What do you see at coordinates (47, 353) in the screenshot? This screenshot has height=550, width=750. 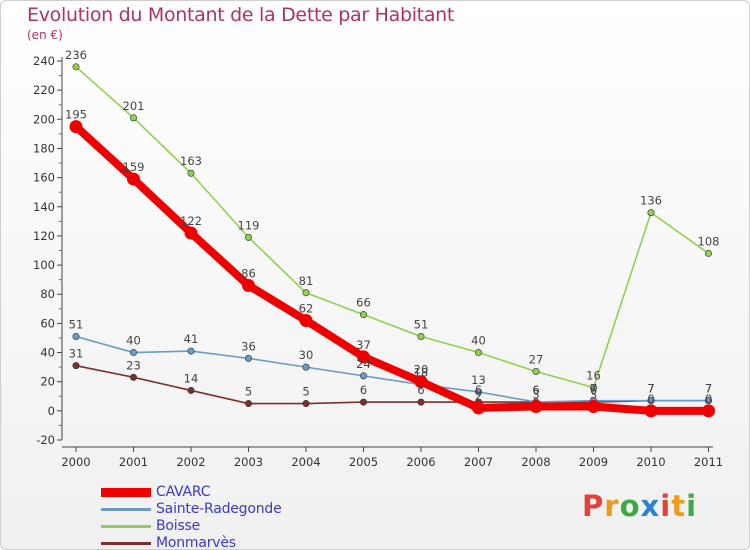 I see `y-tick-label: 40` at bounding box center [47, 353].